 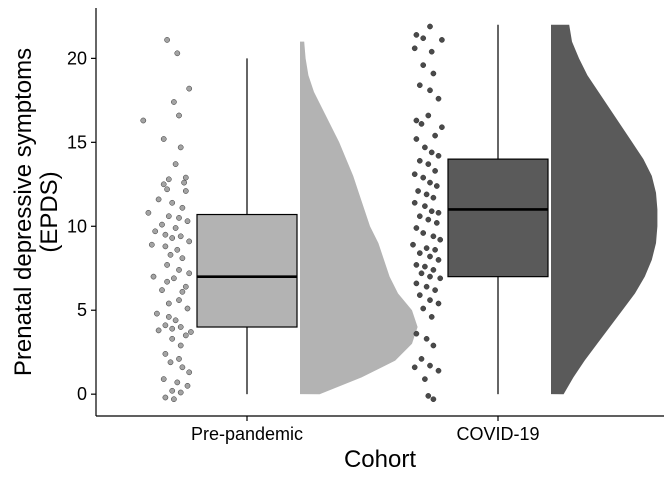 What do you see at coordinates (23, 212) in the screenshot?
I see `y-axis-title-line-1: Prenatal depressive symptoms` at bounding box center [23, 212].